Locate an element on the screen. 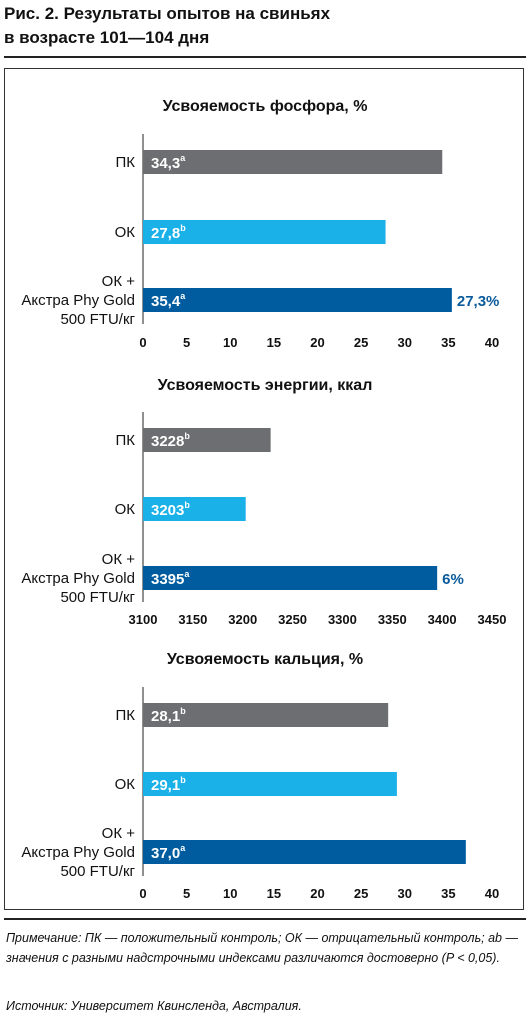 Image resolution: width=530 pixels, height=1024 pixels. data-label-value: 3395 is located at coordinates (167, 579).